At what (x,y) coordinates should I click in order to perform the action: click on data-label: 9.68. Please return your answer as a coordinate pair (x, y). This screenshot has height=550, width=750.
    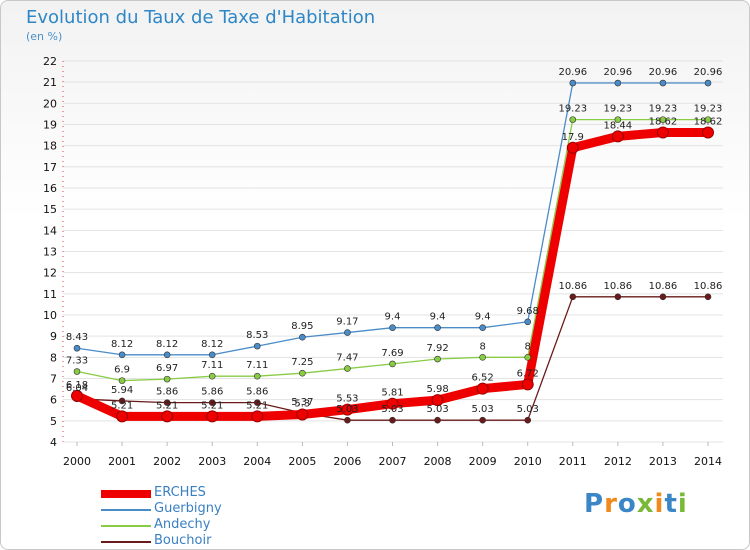
    Looking at the image, I should click on (528, 311).